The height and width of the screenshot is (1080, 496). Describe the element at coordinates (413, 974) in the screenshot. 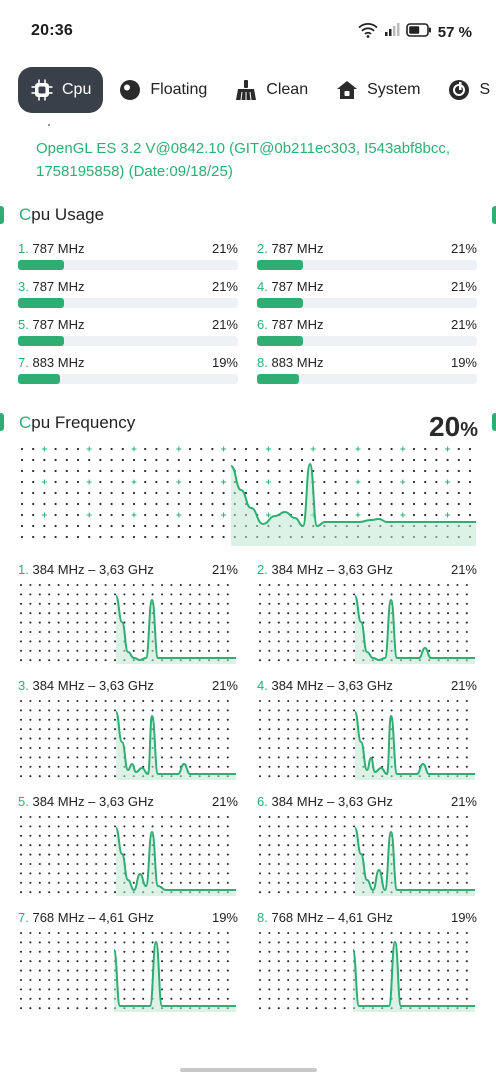

I see `core-8-frequency-line` at that location.